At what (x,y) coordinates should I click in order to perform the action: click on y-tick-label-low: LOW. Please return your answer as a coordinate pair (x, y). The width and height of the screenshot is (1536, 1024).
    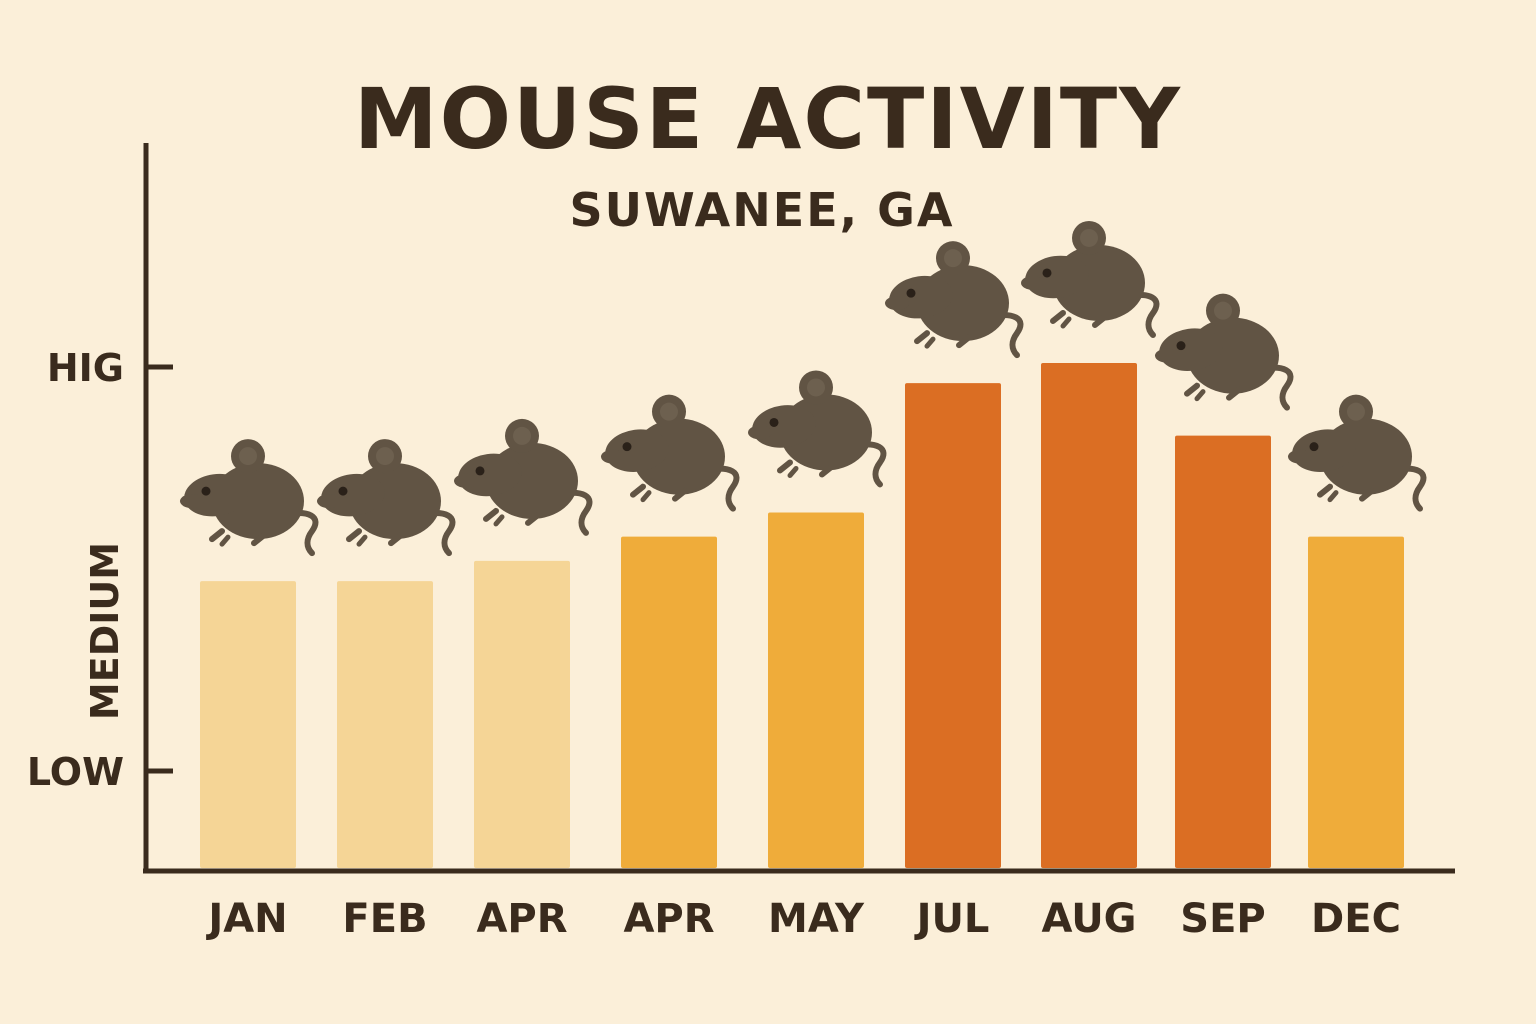
    Looking at the image, I should click on (75, 772).